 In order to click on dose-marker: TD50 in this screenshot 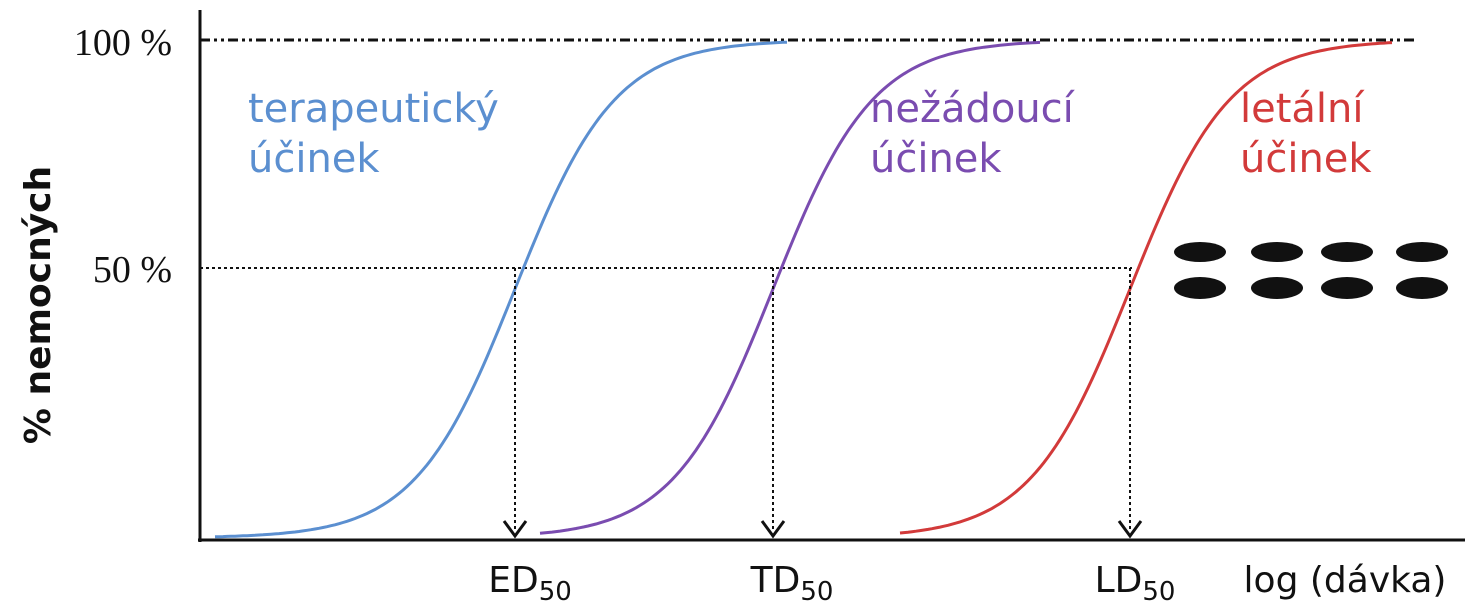, I will do `click(792, 583)`.